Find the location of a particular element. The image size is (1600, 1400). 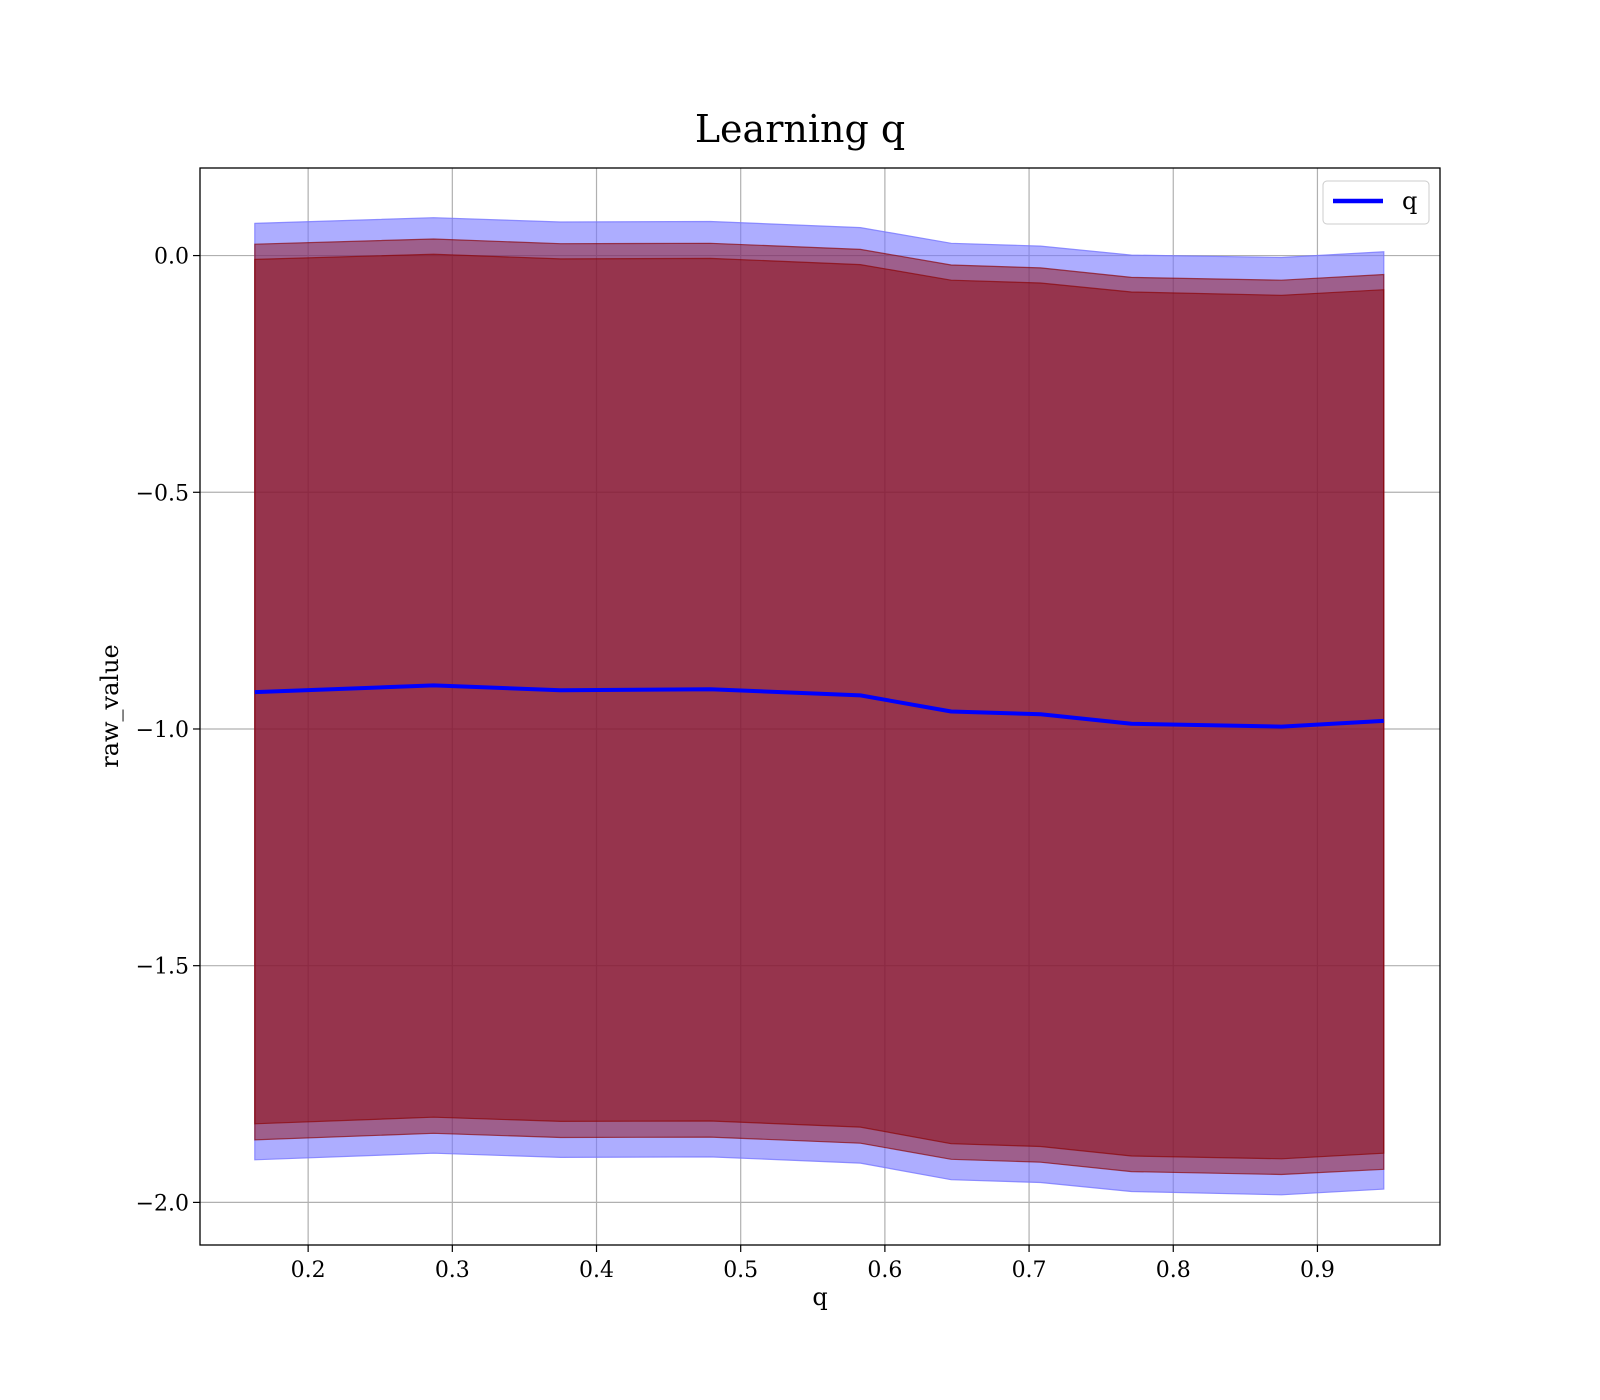

y-axis-label: raw_value is located at coordinates (110, 706).